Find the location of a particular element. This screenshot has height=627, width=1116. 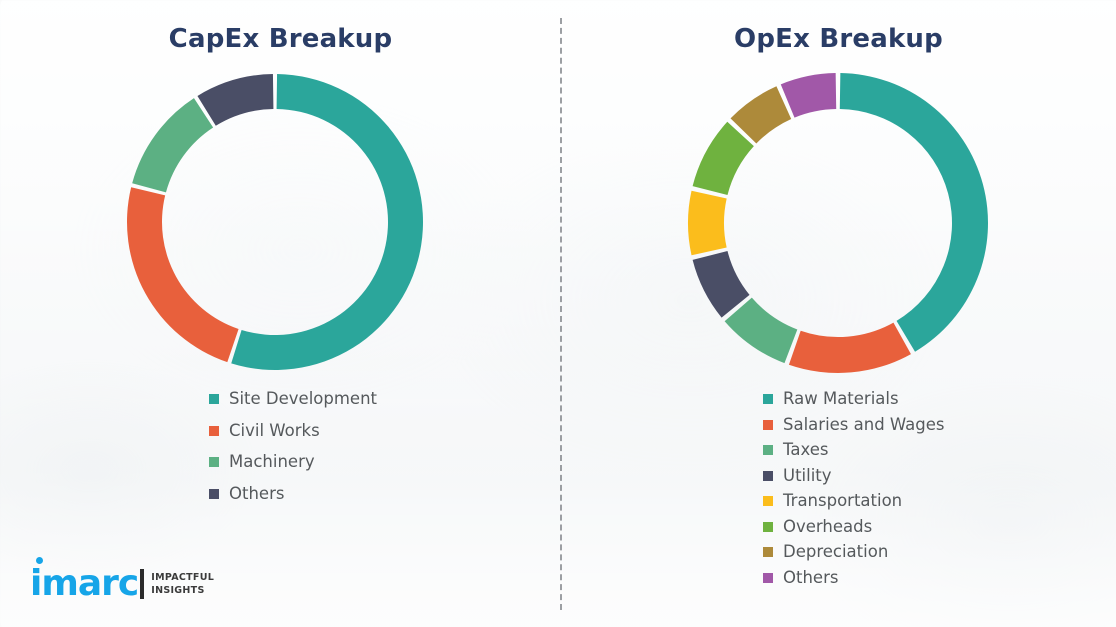

capex-donut-chart is located at coordinates (275, 222).